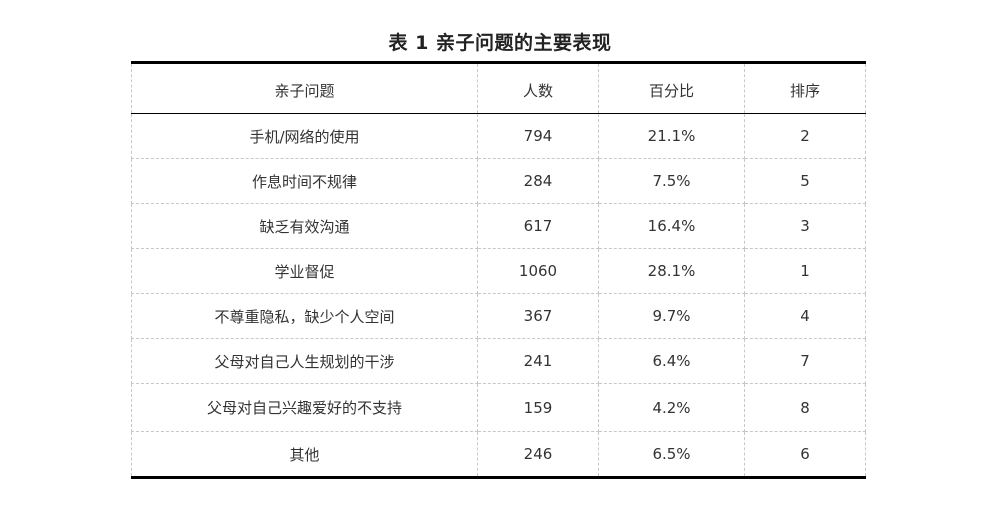  What do you see at coordinates (304, 136) in the screenshot?
I see `cell-problem: 手机/网络的使用` at bounding box center [304, 136].